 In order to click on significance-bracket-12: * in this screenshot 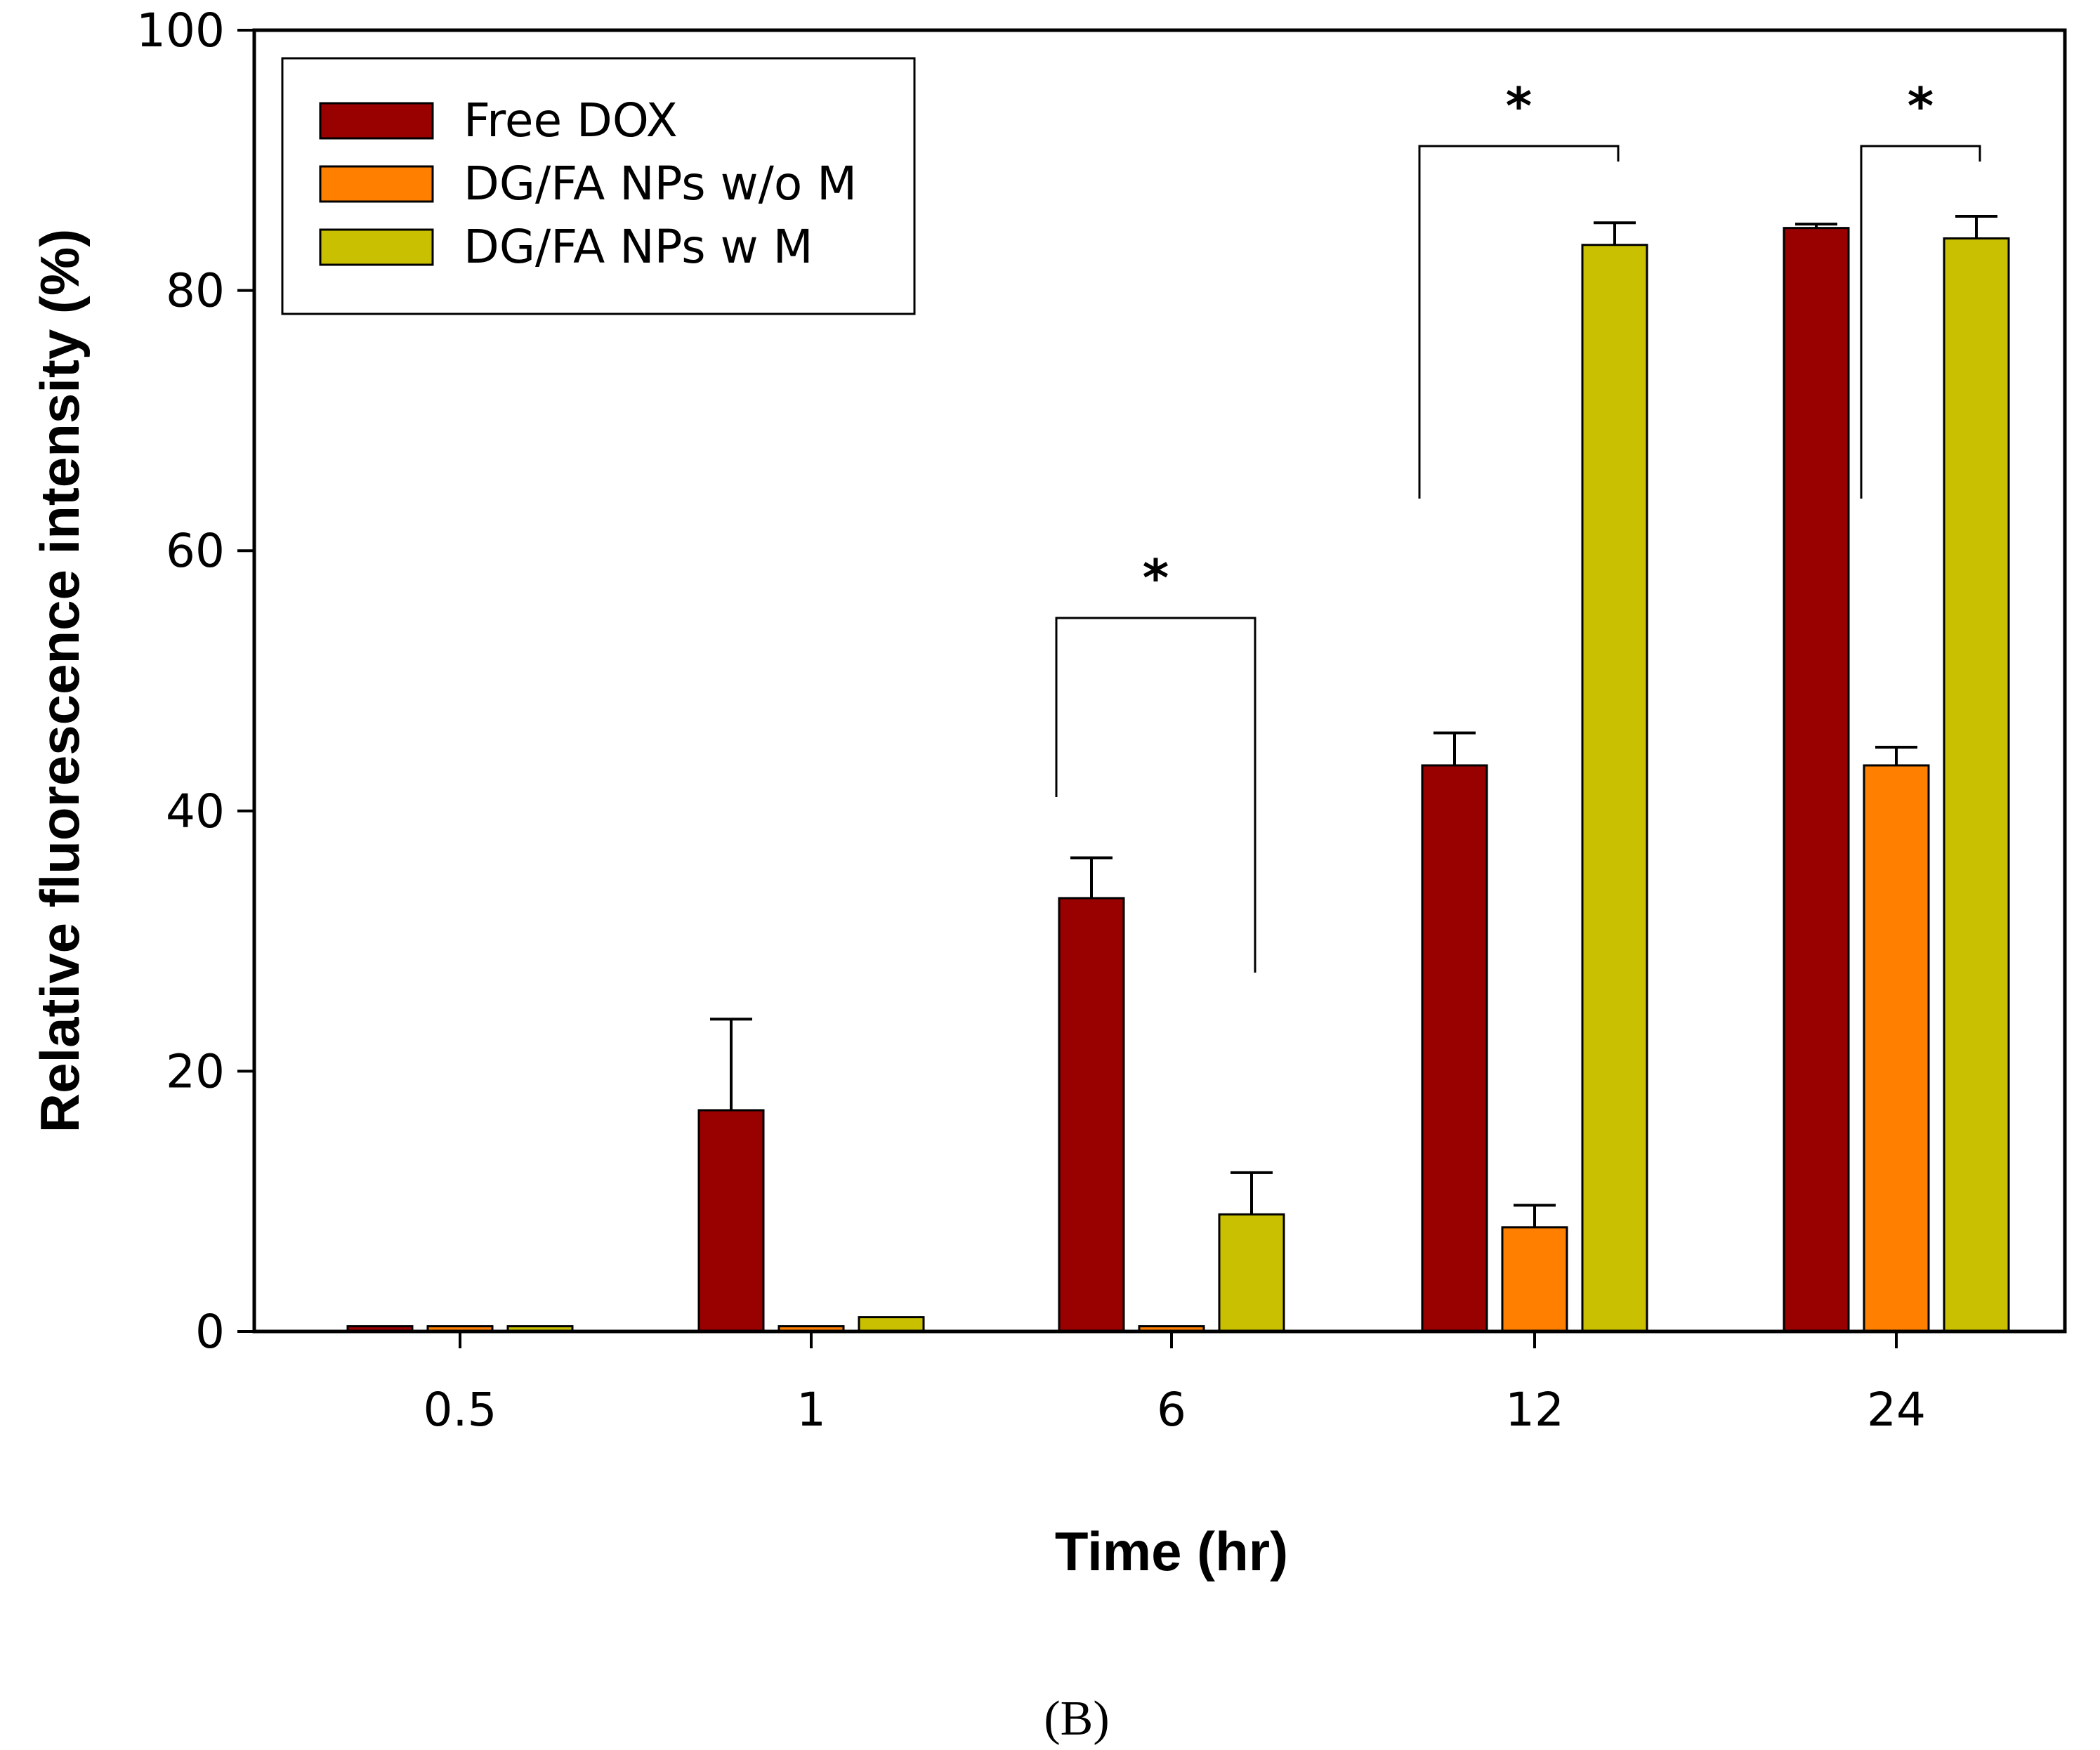, I will do `click(1519, 288)`.